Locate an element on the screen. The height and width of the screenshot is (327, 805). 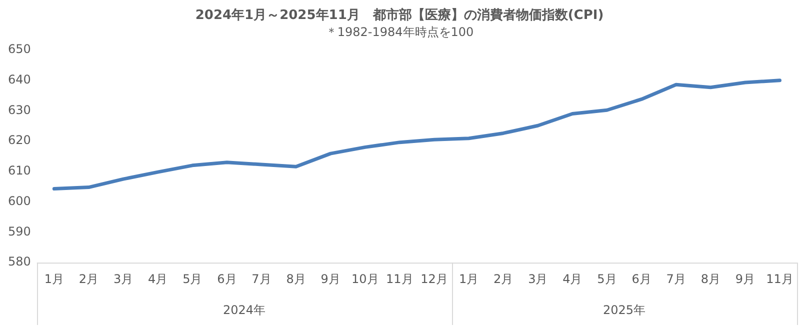
y-tick-label: 610 is located at coordinates (19, 171).